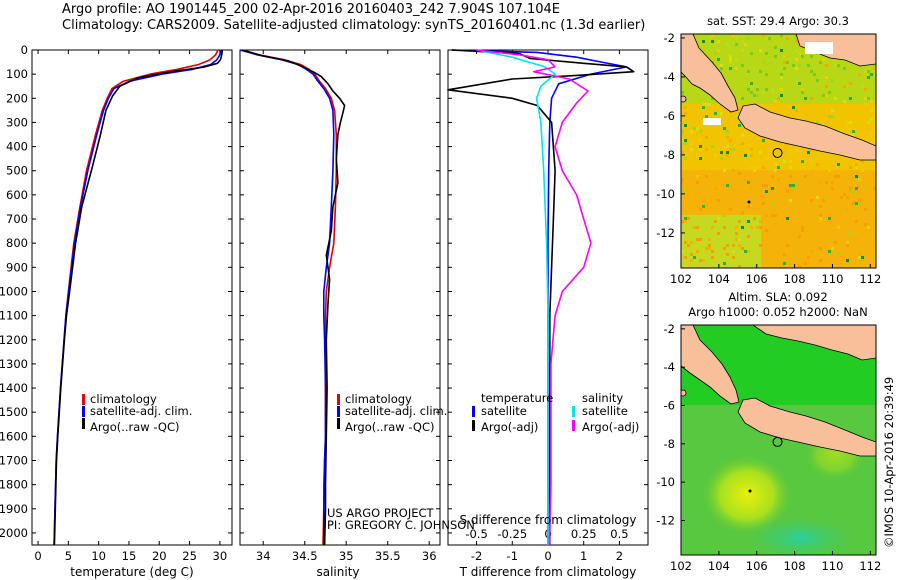 Image resolution: width=900 pixels, height=580 pixels. I want to click on xtick-label: -1, so click(512, 556).